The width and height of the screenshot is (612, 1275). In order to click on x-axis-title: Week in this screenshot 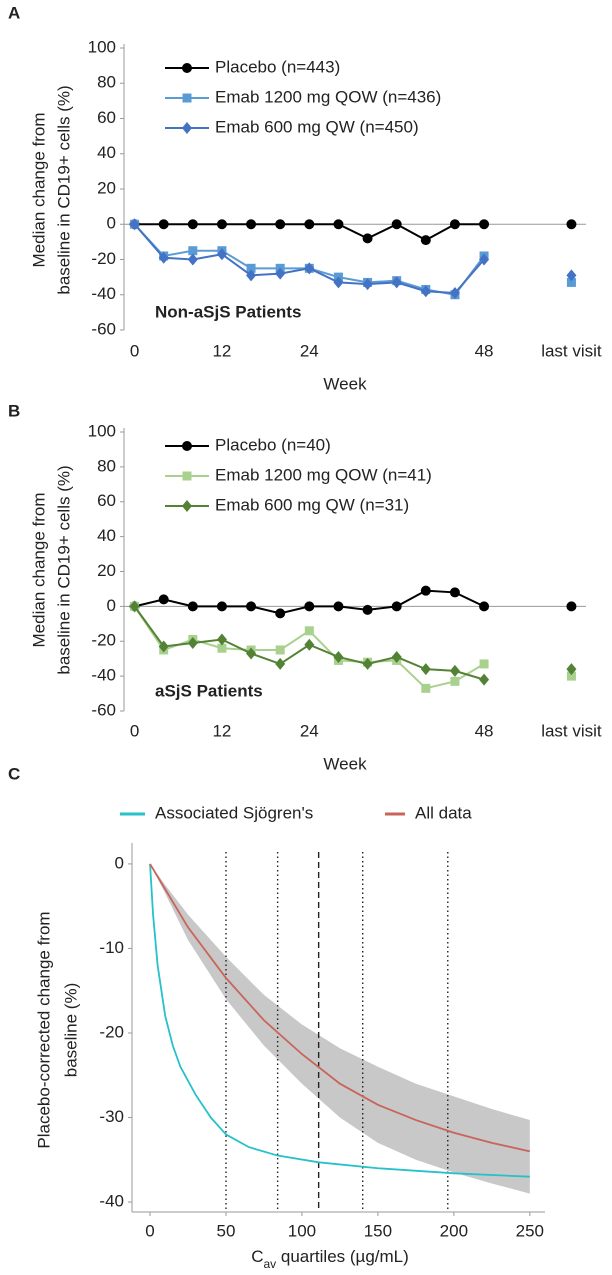, I will do `click(345, 383)`.